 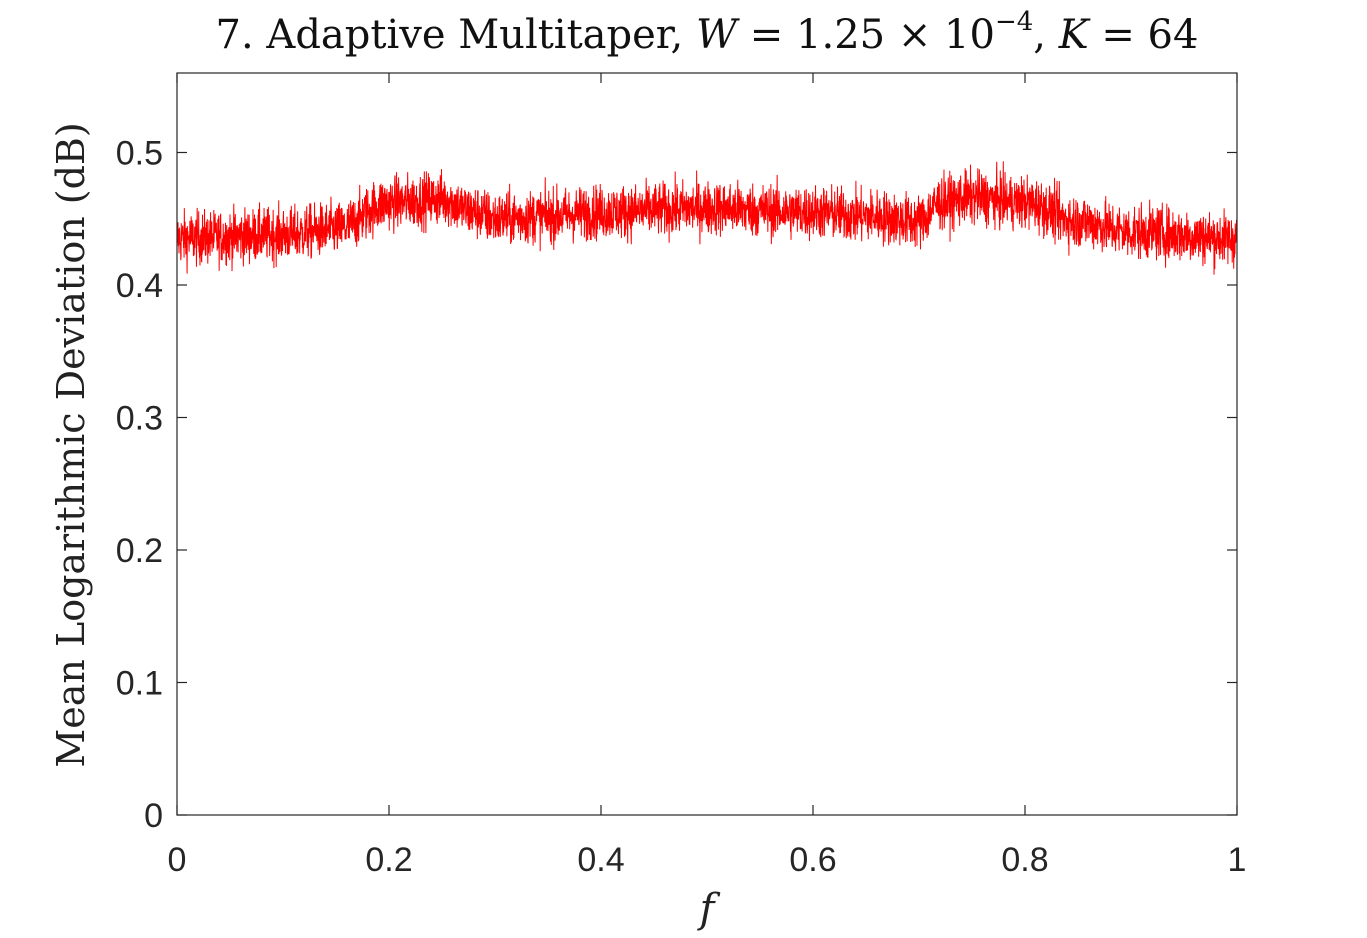 I want to click on title-prefix: 7. Adaptive Multitaper,, so click(x=456, y=35).